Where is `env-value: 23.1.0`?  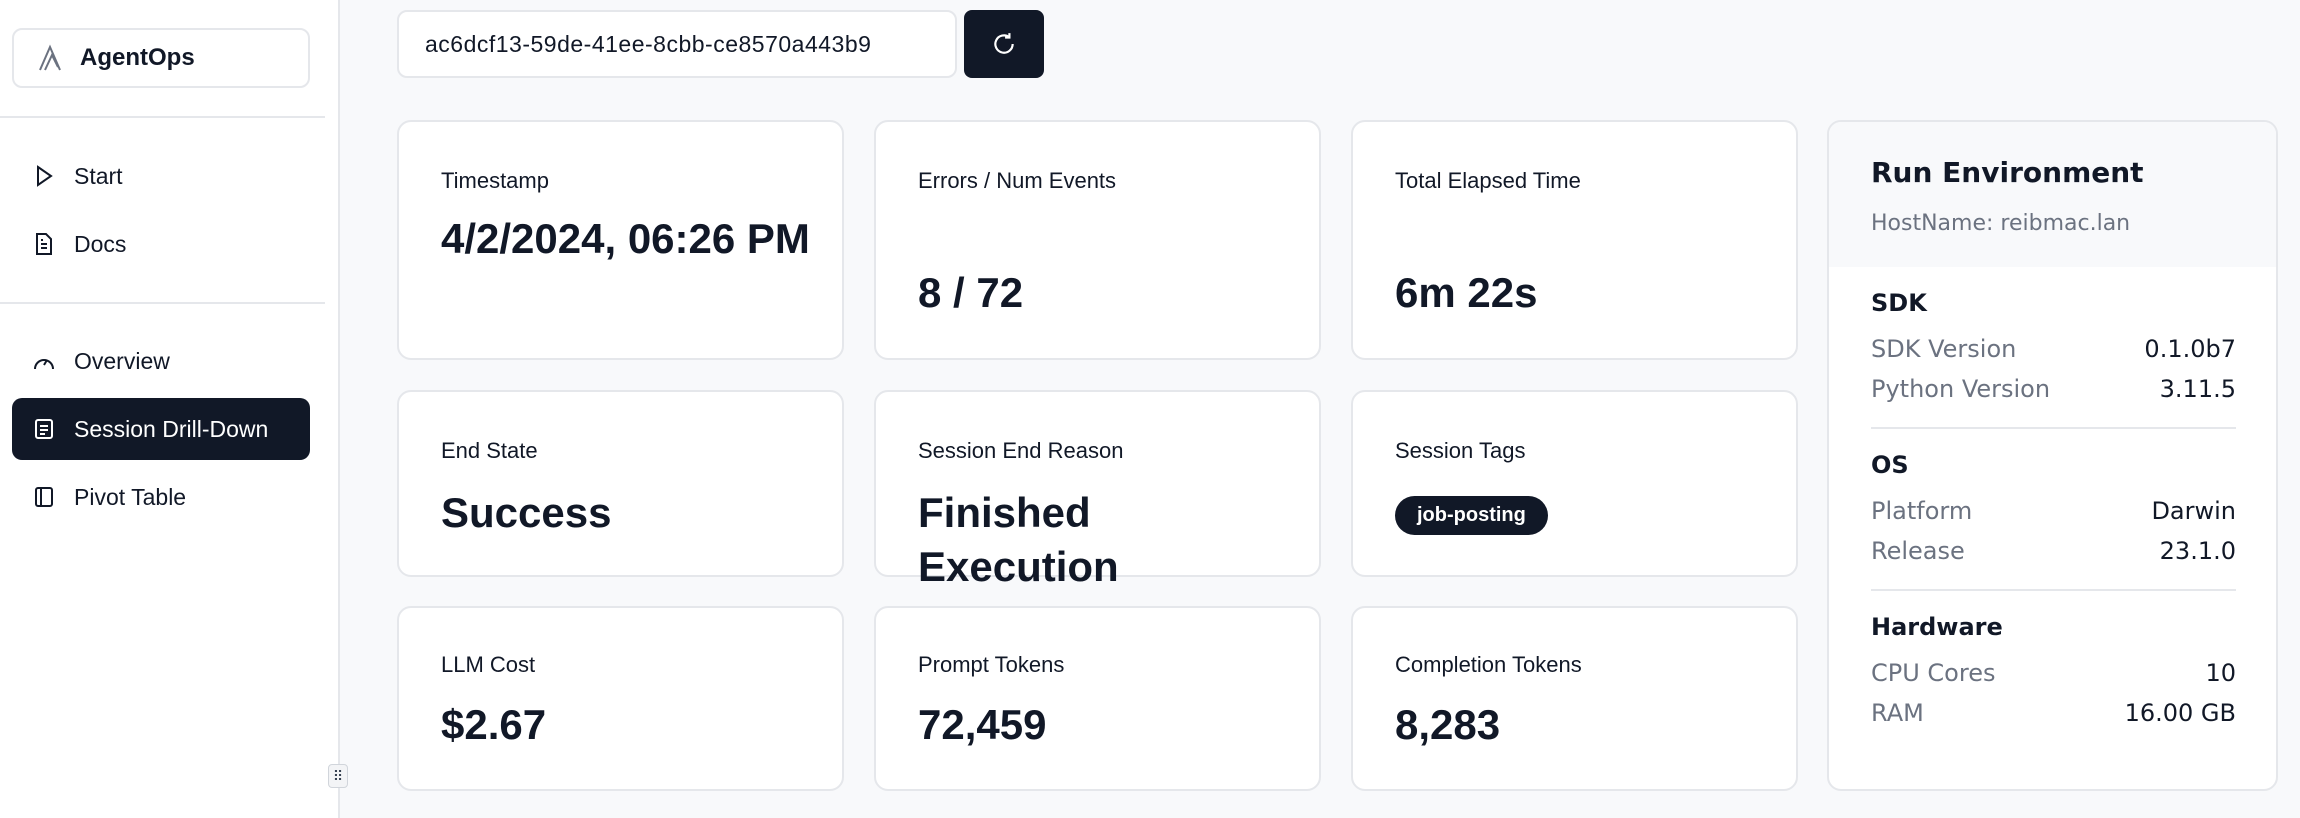 env-value: 23.1.0 is located at coordinates (2197, 551).